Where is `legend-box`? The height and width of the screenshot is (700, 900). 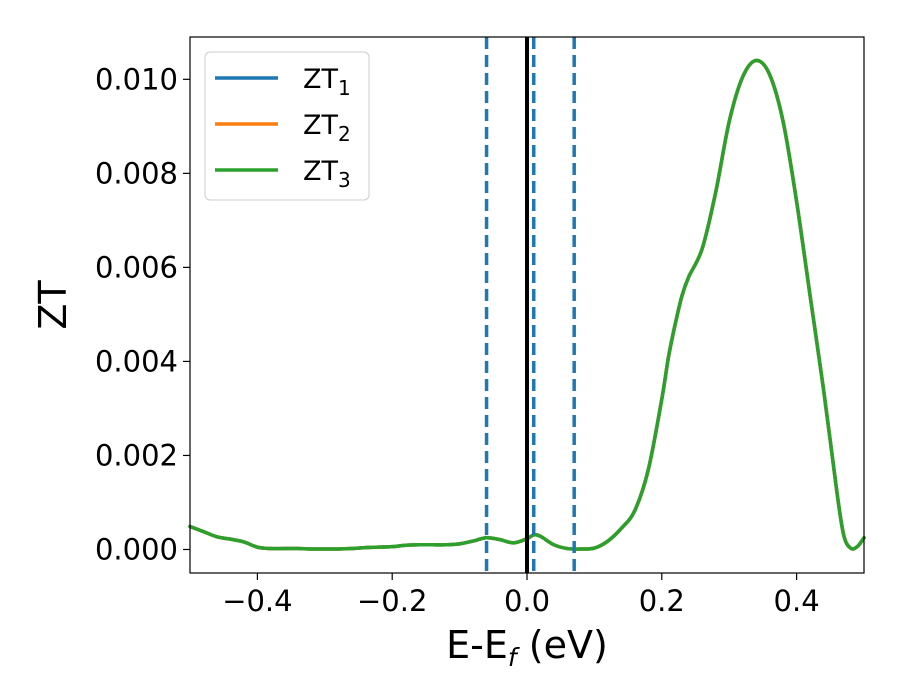
legend-box is located at coordinates (287, 126).